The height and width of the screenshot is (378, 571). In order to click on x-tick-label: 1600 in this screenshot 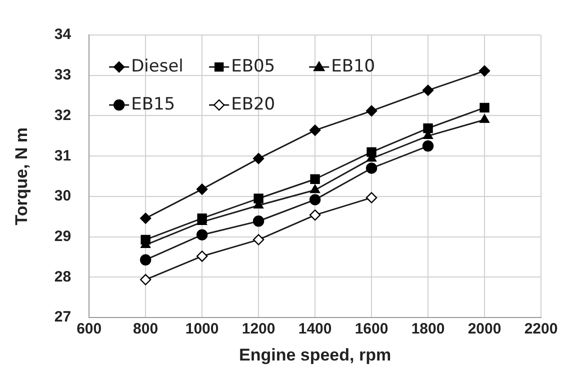, I will do `click(371, 329)`.